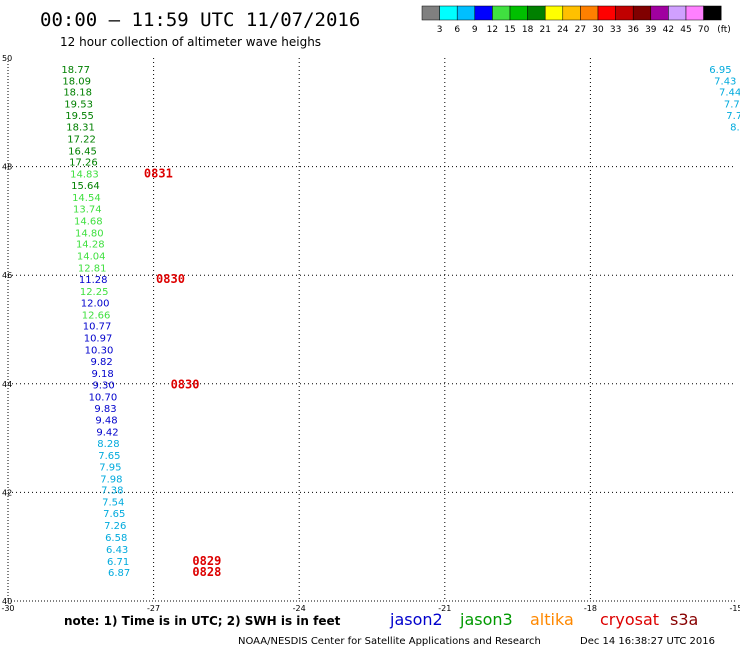 This screenshot has height=650, width=740. Describe the element at coordinates (729, 93) in the screenshot. I see `swh-value-label: 7.44` at that location.